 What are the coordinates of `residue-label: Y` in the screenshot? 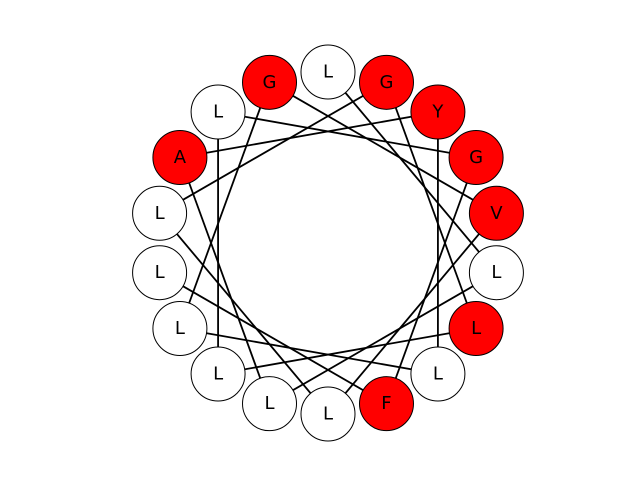 It's located at (437, 112).